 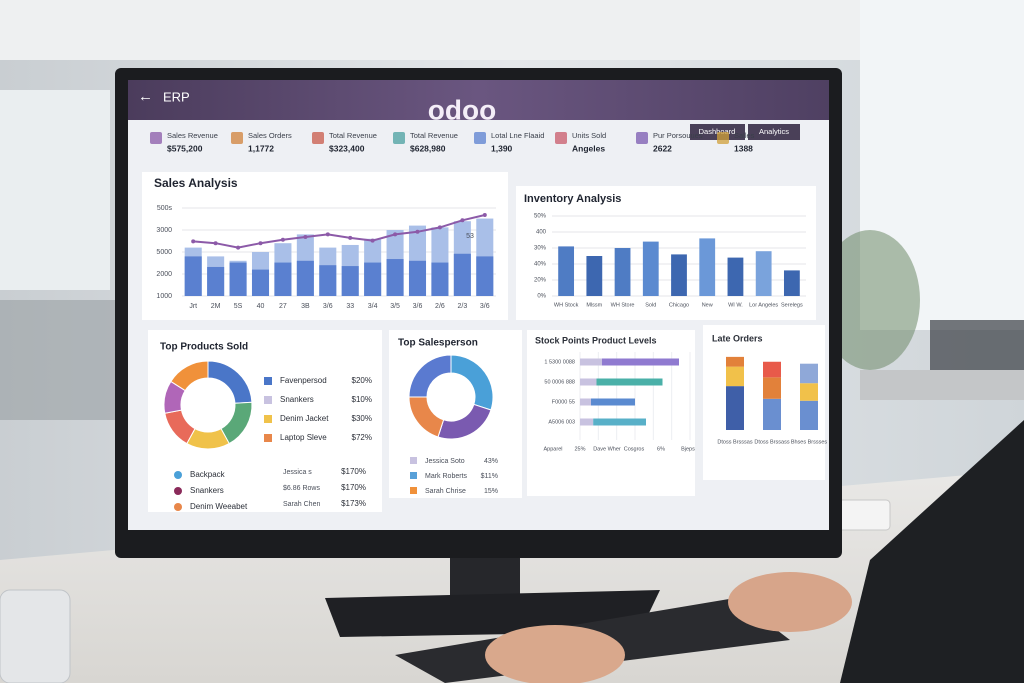 What do you see at coordinates (735, 305) in the screenshot?
I see `x-tick-label: WI W.` at bounding box center [735, 305].